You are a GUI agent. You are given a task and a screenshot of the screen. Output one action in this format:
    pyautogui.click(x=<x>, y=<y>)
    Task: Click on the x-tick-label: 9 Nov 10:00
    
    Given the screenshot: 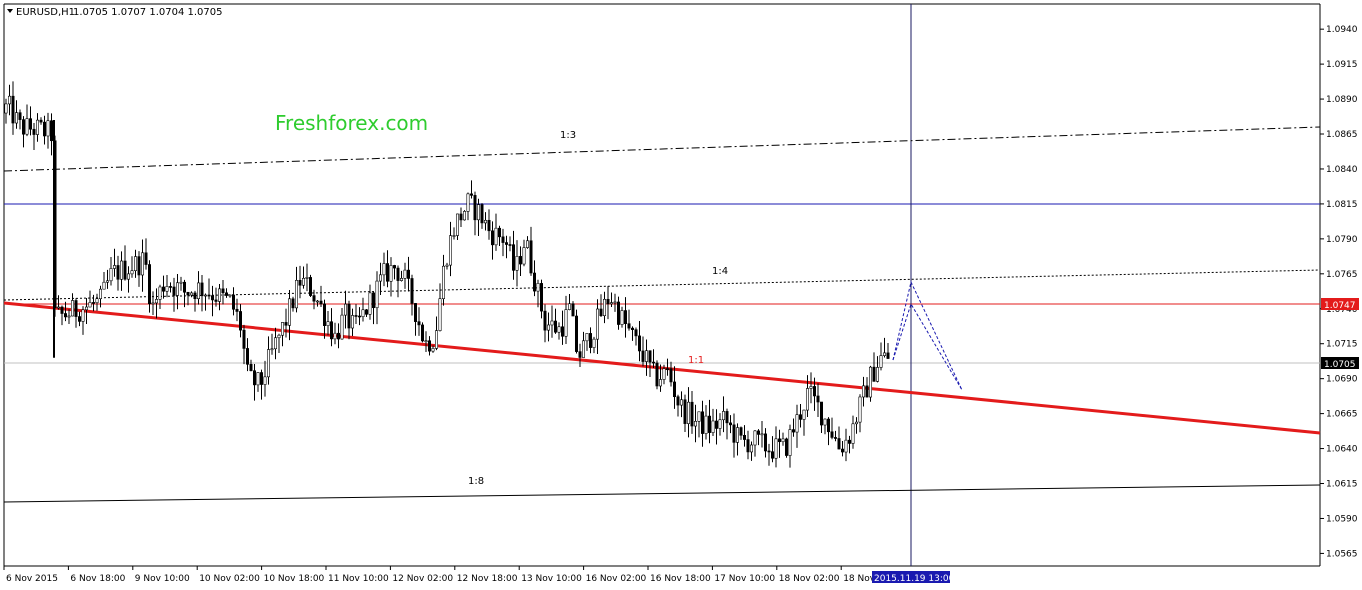 What is the action you would take?
    pyautogui.click(x=162, y=579)
    